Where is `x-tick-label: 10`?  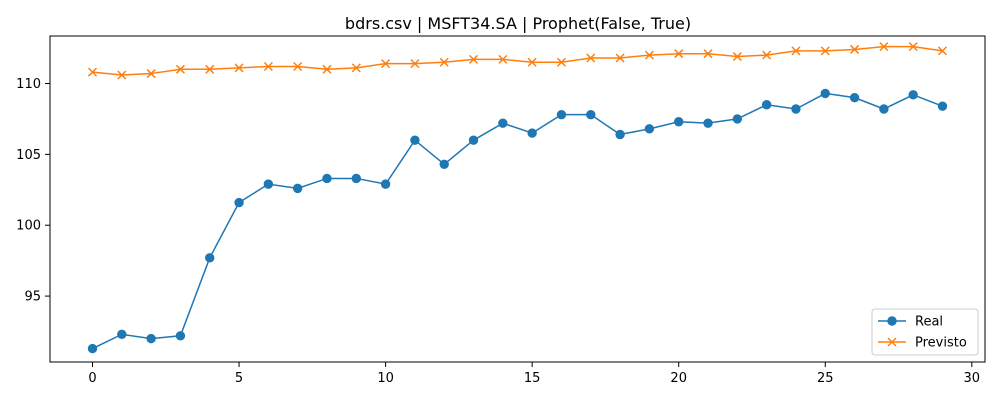 x-tick-label: 10 is located at coordinates (385, 378).